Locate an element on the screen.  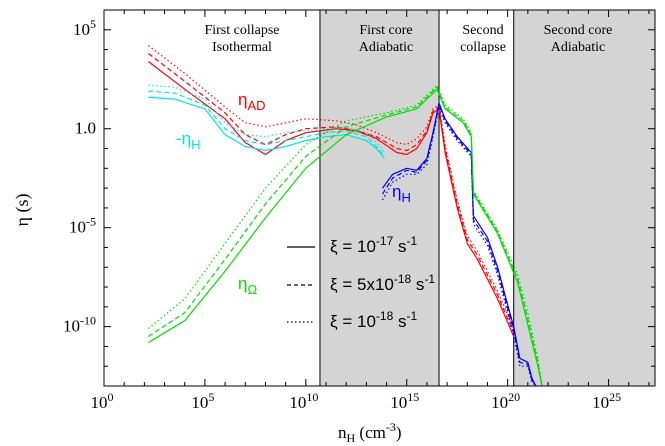
y-tick-label: 1.0 is located at coordinates (85, 128).